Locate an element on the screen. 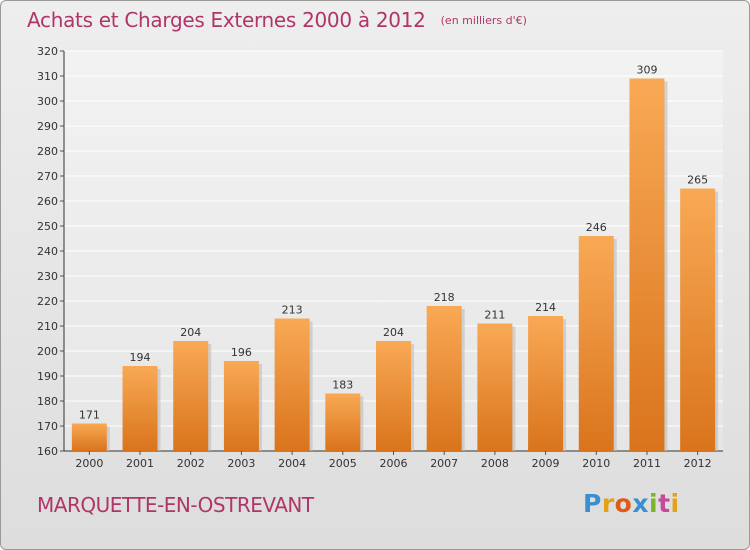 The image size is (750, 550). y-tick-label: 220 is located at coordinates (47, 301).